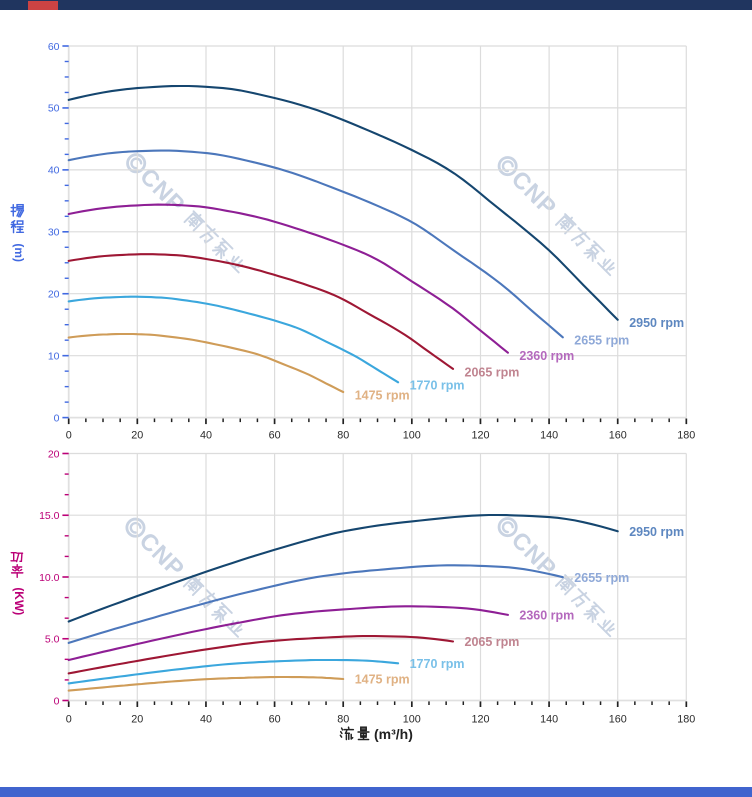 The image size is (752, 797). Describe the element at coordinates (49, 516) in the screenshot. I see `svg-text: 15.0` at that location.